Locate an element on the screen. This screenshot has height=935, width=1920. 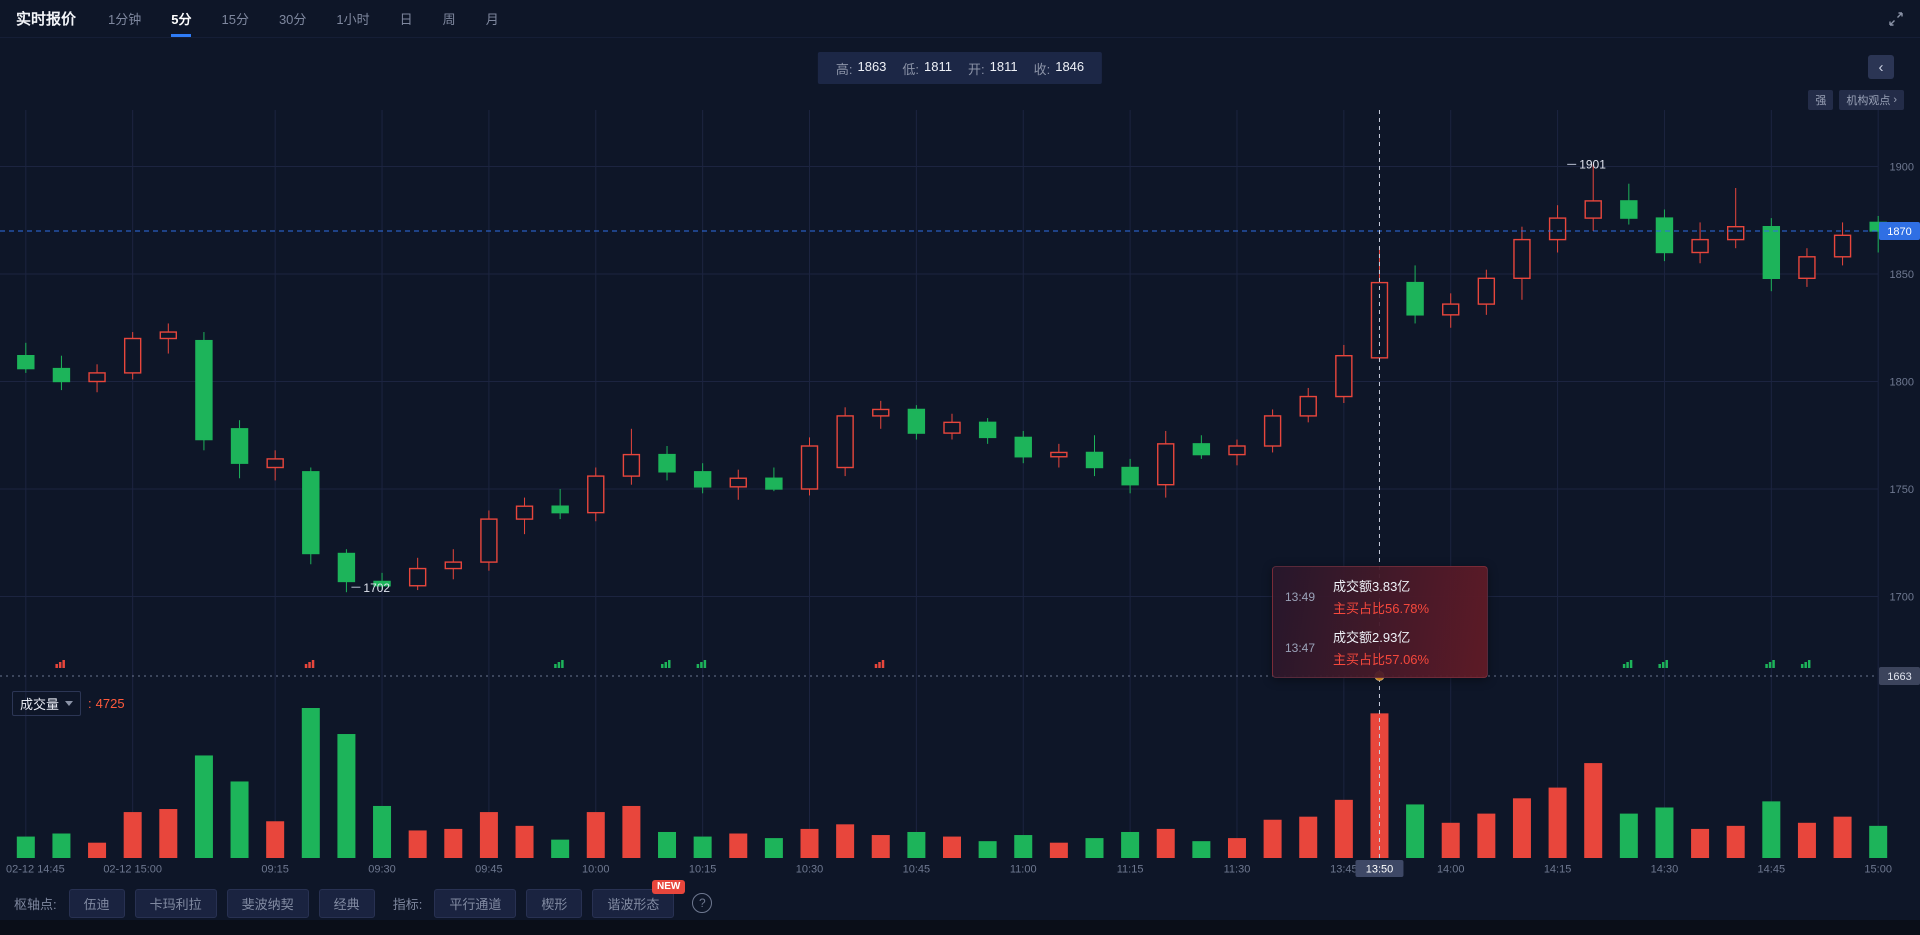
timeframe-tab-0: 1分钟 is located at coordinates (125, 19).